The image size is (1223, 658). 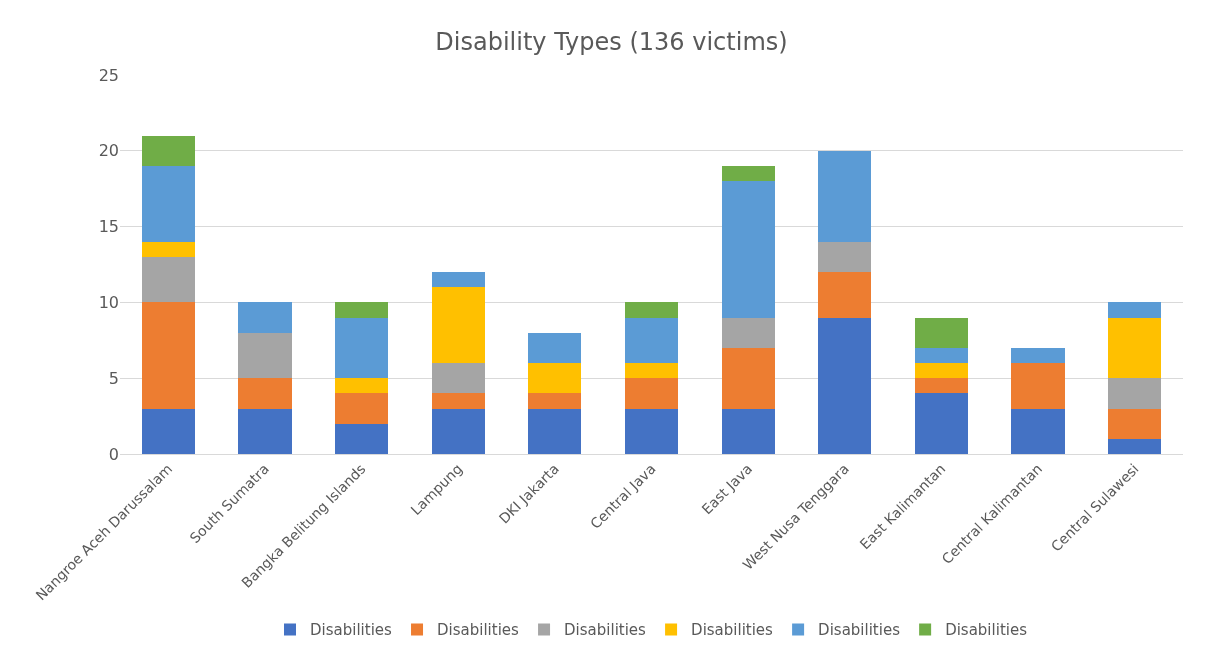 I want to click on y-tick-label: 10, so click(x=108, y=302).